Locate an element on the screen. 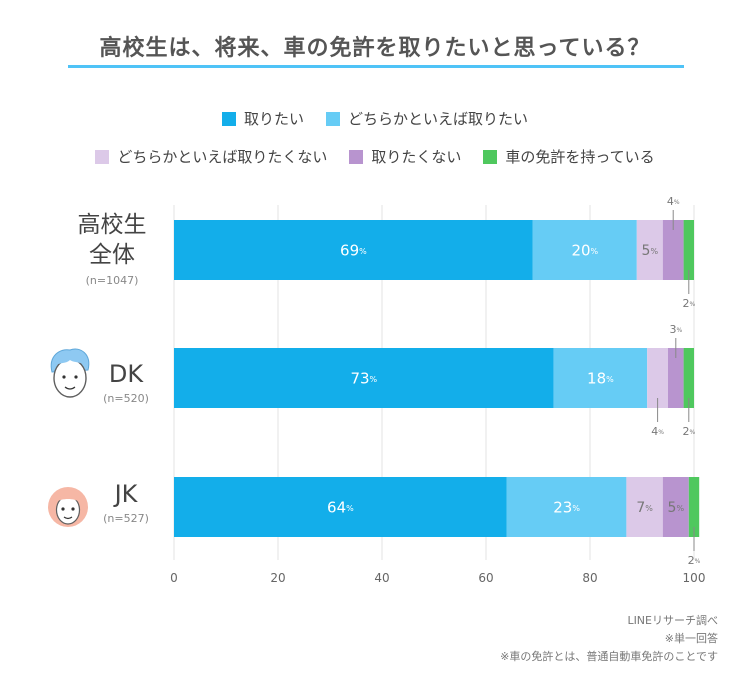  data-label-jk-somewhat-want: 23% is located at coordinates (566, 508).